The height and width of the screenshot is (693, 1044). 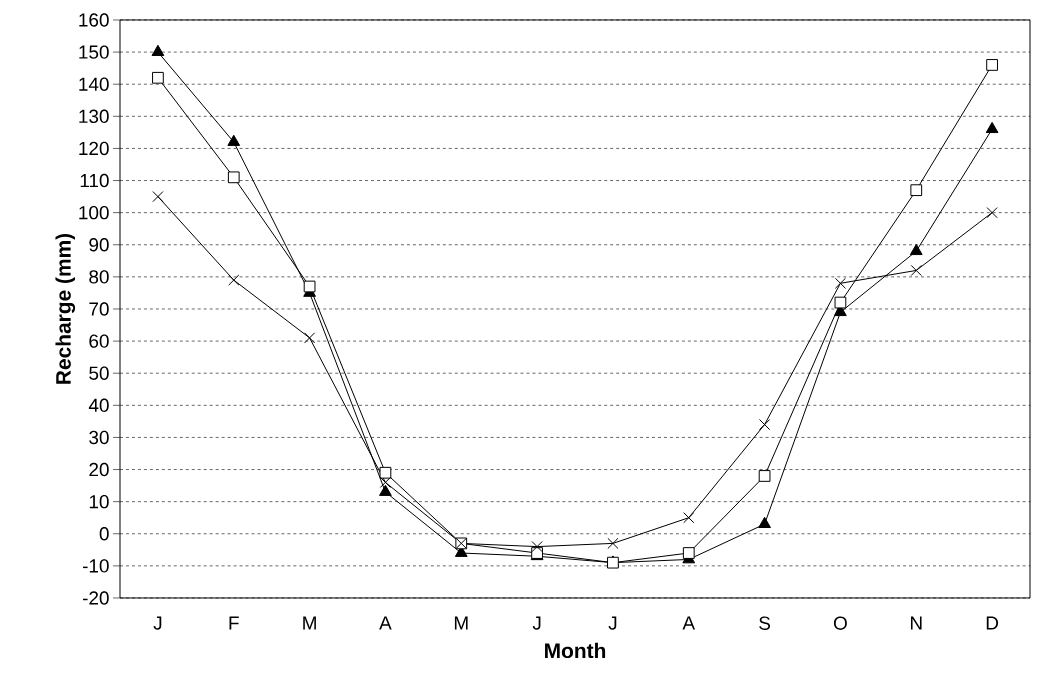 I want to click on y-tick-label: -20, so click(x=95, y=598).